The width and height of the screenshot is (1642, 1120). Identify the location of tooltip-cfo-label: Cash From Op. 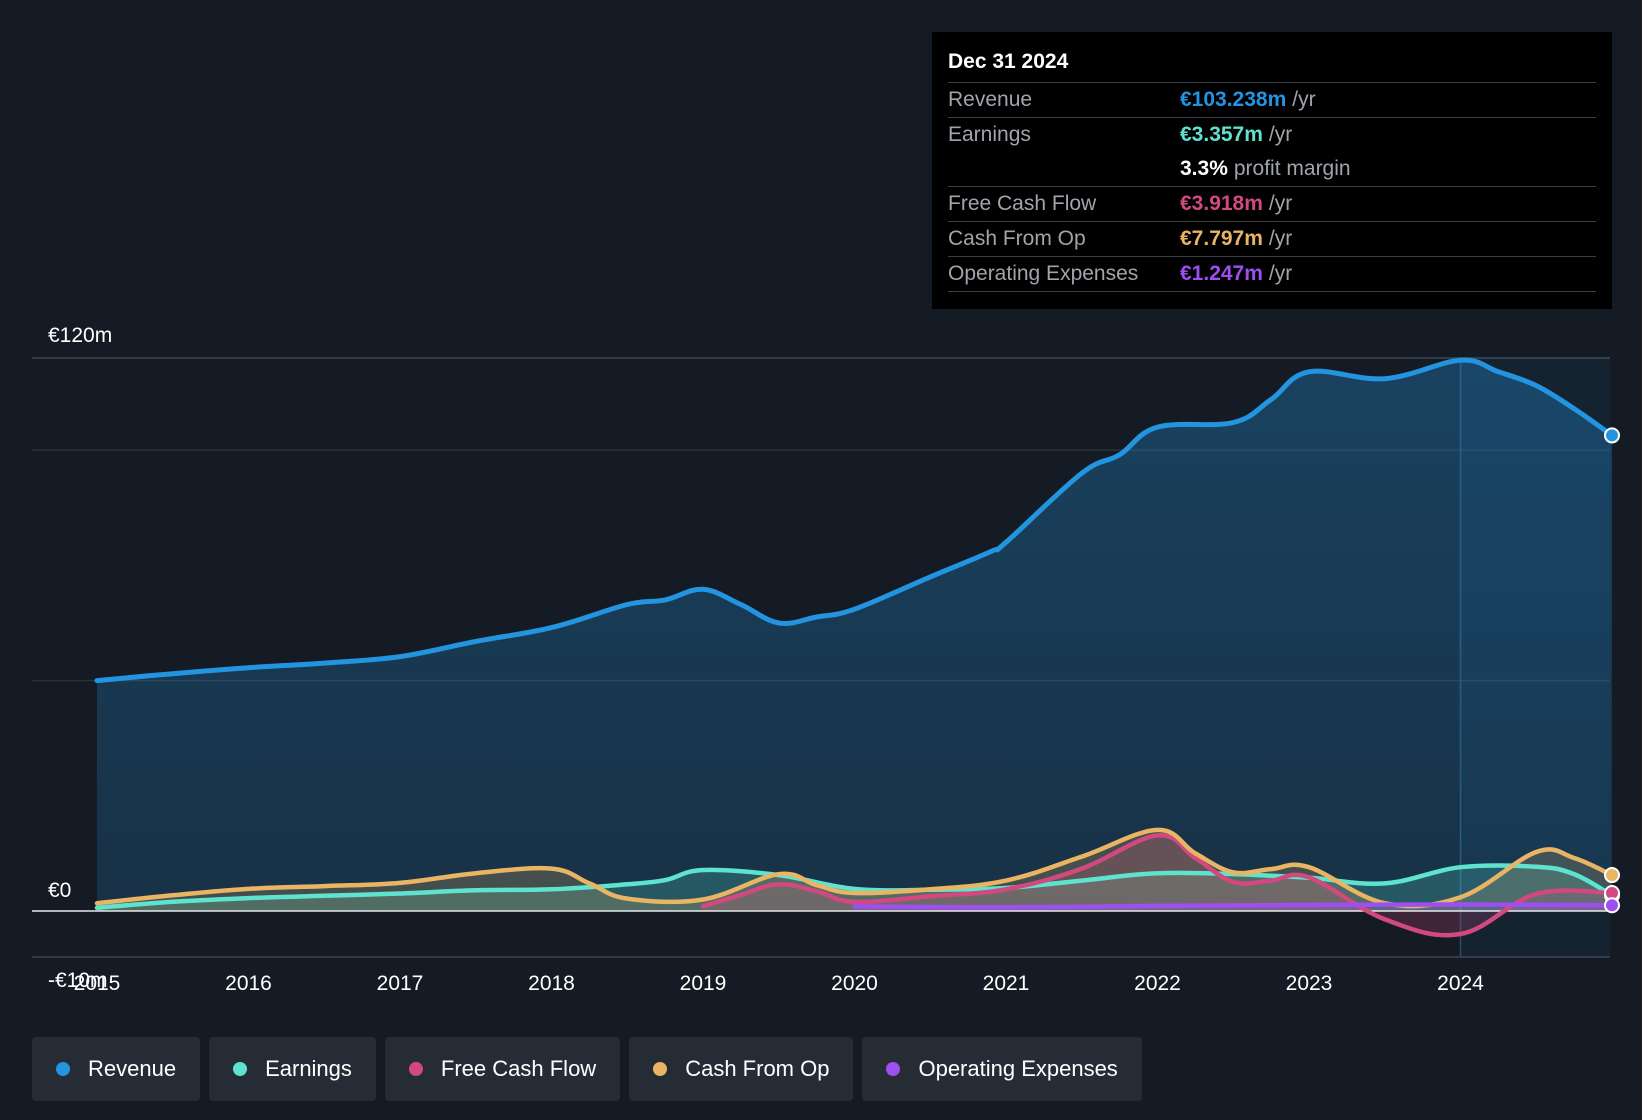
(1017, 238).